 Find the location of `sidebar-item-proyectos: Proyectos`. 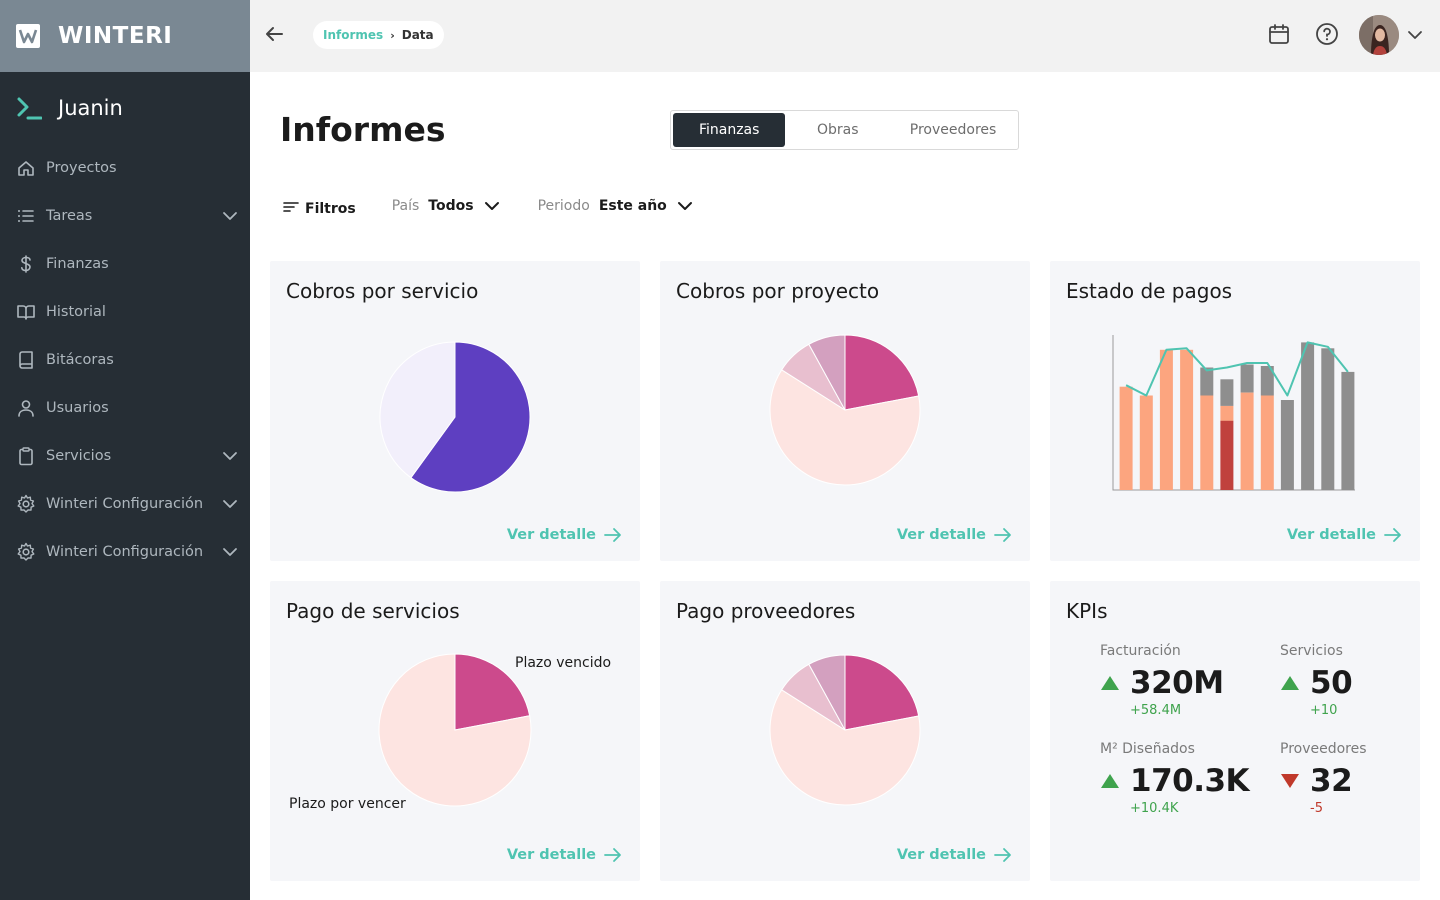

sidebar-item-proyectos: Proyectos is located at coordinates (125, 168).